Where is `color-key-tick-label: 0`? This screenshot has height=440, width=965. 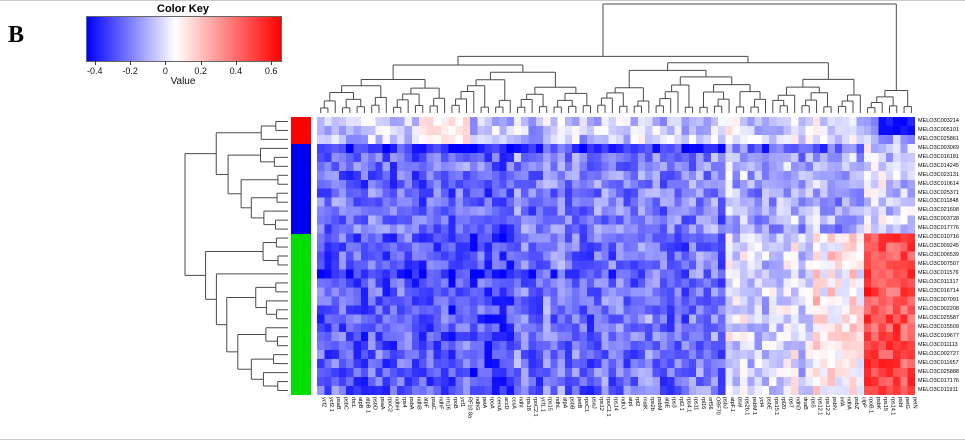
color-key-tick-label: 0 is located at coordinates (165, 71).